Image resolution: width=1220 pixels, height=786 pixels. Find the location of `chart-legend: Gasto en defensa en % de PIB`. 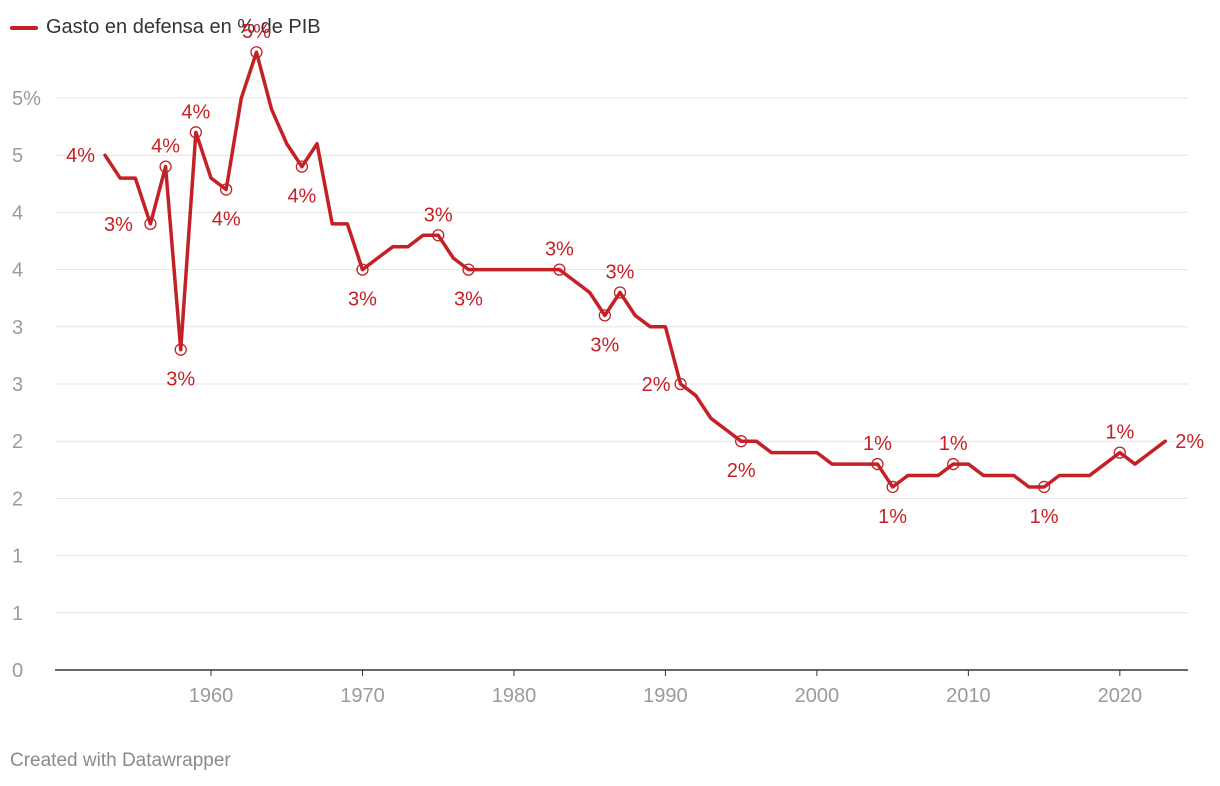

chart-legend: Gasto en defensa en % de PIB is located at coordinates (165, 27).